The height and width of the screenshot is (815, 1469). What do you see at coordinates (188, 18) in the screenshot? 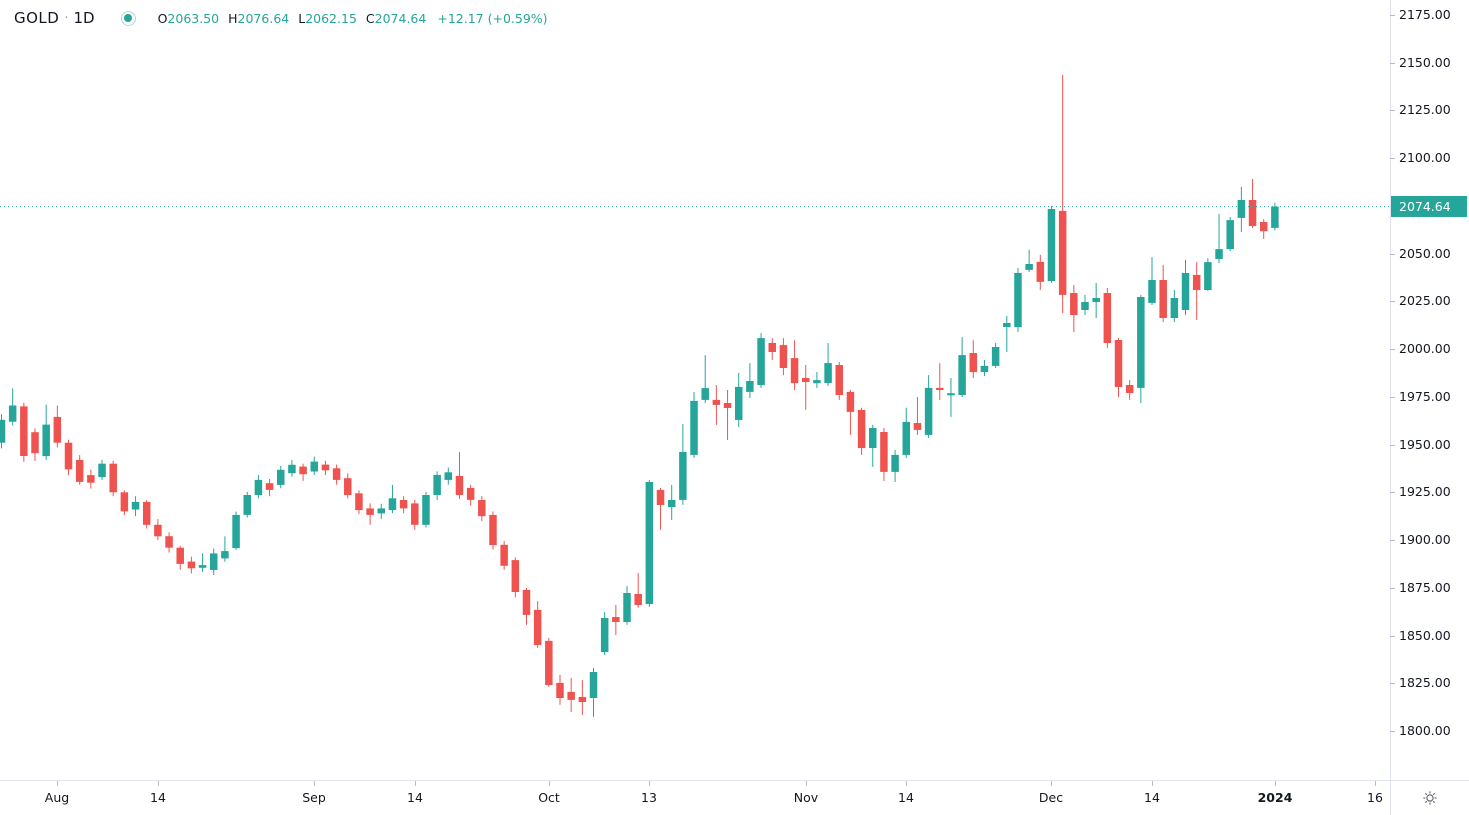
I see `ohlc-o: O2063.50` at bounding box center [188, 18].